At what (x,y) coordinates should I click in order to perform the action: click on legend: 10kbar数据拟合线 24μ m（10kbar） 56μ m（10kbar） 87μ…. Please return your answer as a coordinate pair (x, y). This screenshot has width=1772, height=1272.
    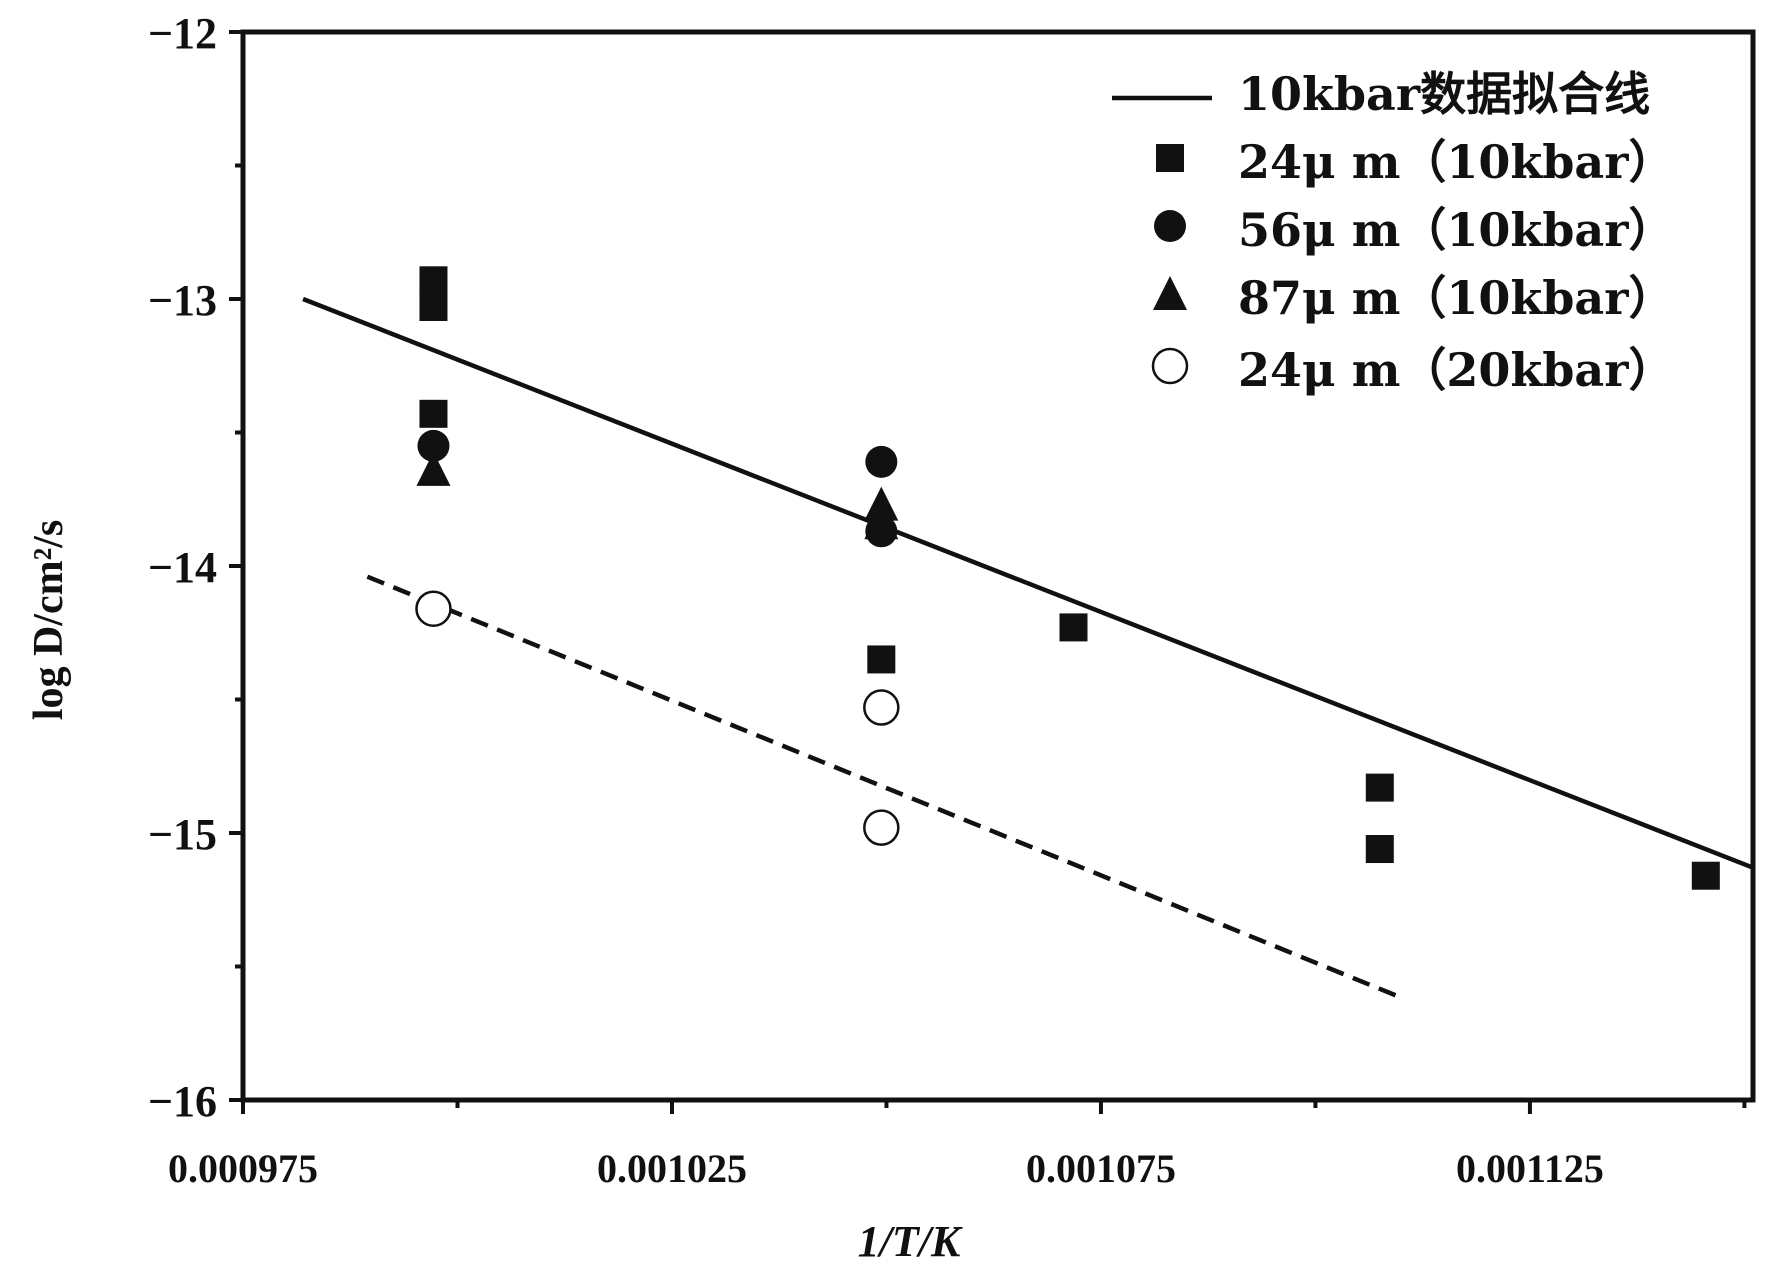
    Looking at the image, I should click on (1393, 232).